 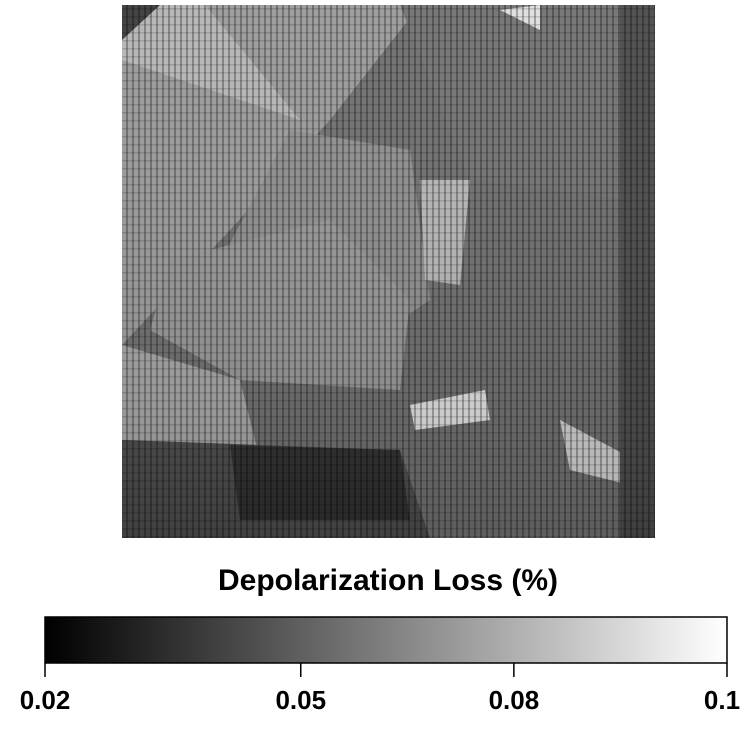 What do you see at coordinates (388, 580) in the screenshot?
I see `colorbar-label: Depolarization Loss (%)` at bounding box center [388, 580].